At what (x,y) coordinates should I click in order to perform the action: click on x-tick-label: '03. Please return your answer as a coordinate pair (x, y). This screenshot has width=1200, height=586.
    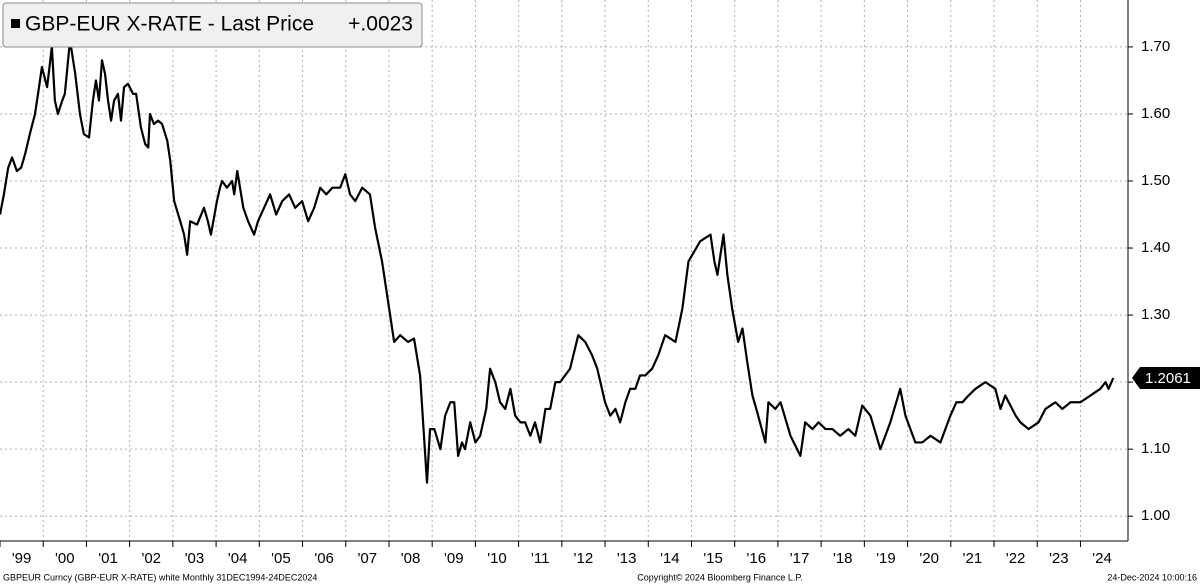
    Looking at the image, I should click on (195, 558).